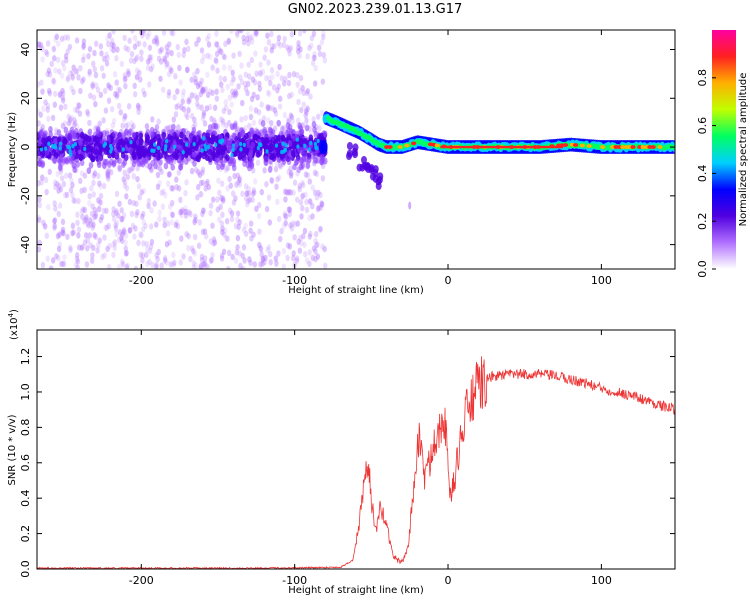  What do you see at coordinates (349, 156) in the screenshot?
I see `branch-mark` at bounding box center [349, 156].